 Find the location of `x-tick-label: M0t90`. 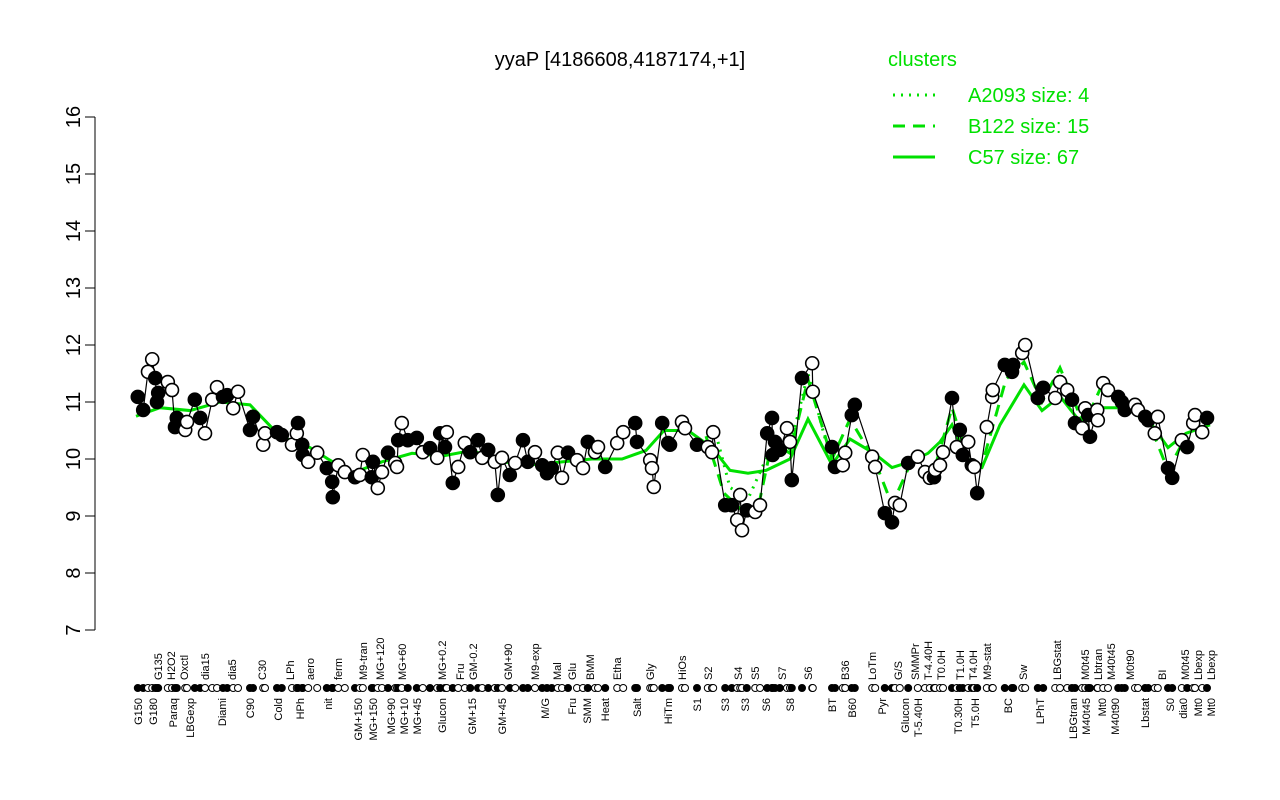

x-tick-label: M0t90 is located at coordinates (1131, 664).